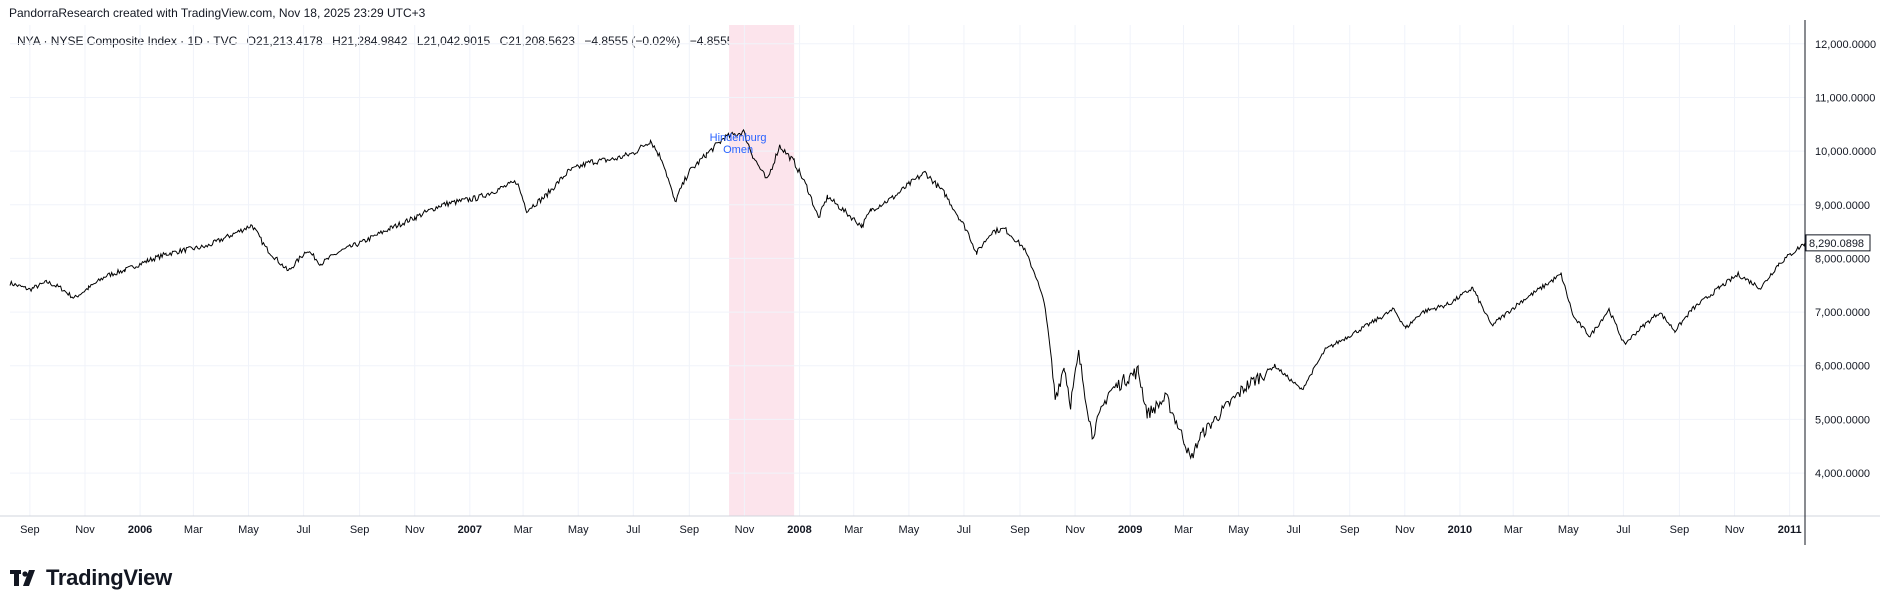 The width and height of the screenshot is (1891, 606). I want to click on tradingview-logo: TradingView, so click(91, 578).